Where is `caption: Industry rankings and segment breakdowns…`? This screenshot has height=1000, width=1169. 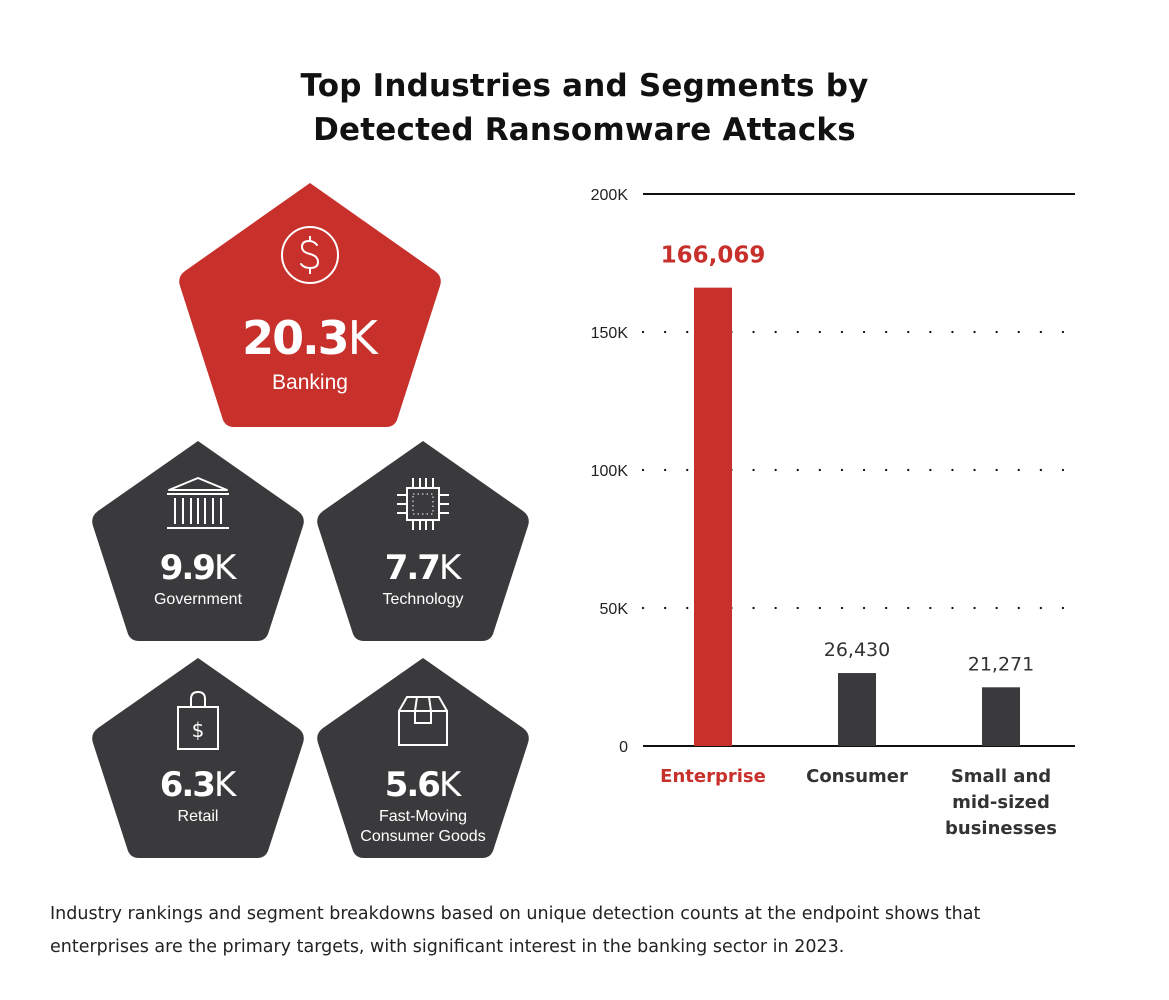
caption: Industry rankings and segment breakdowns… is located at coordinates (590, 931).